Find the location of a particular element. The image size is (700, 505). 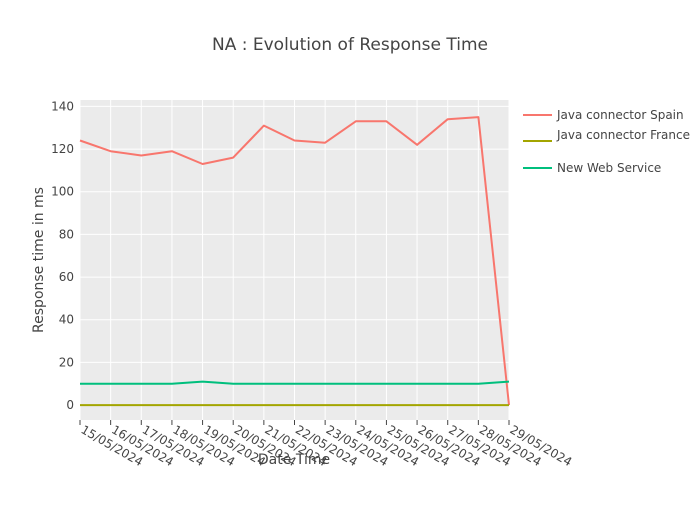

chart-title: NA : Evolution of Response Time is located at coordinates (350, 45).